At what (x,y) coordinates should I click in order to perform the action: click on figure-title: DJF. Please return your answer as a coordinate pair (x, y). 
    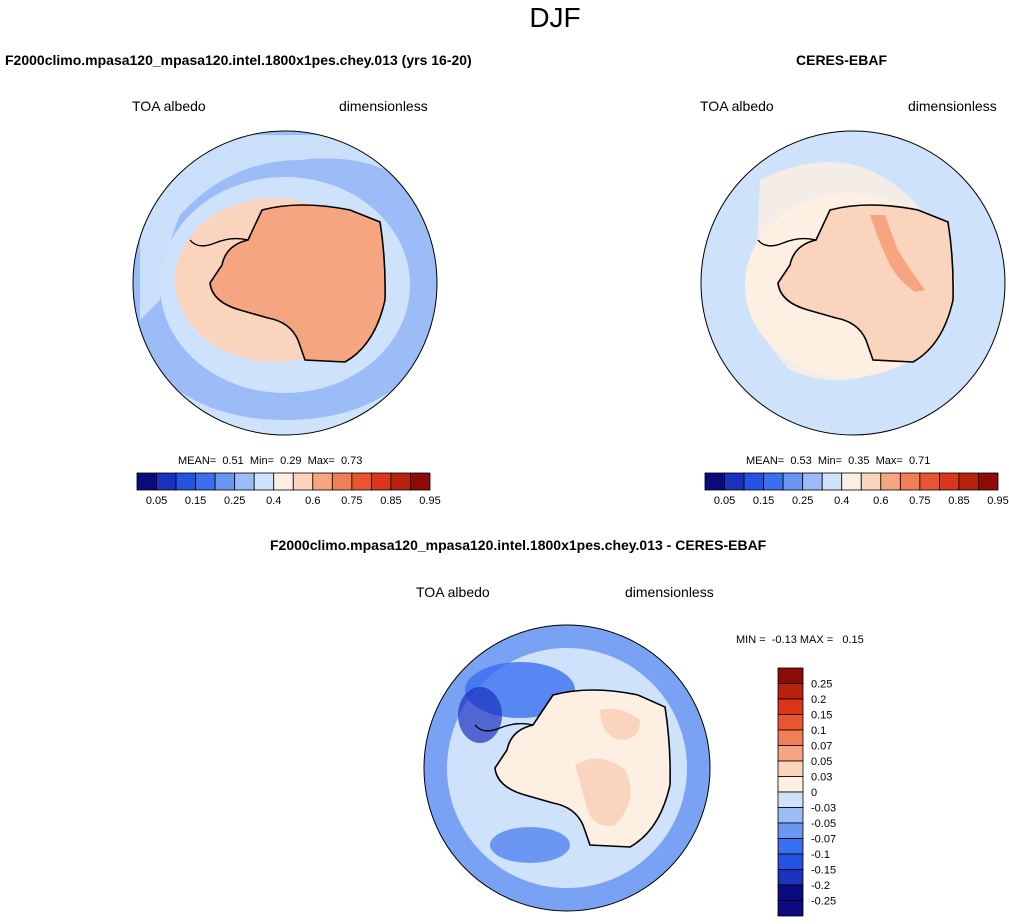
    Looking at the image, I should click on (555, 17).